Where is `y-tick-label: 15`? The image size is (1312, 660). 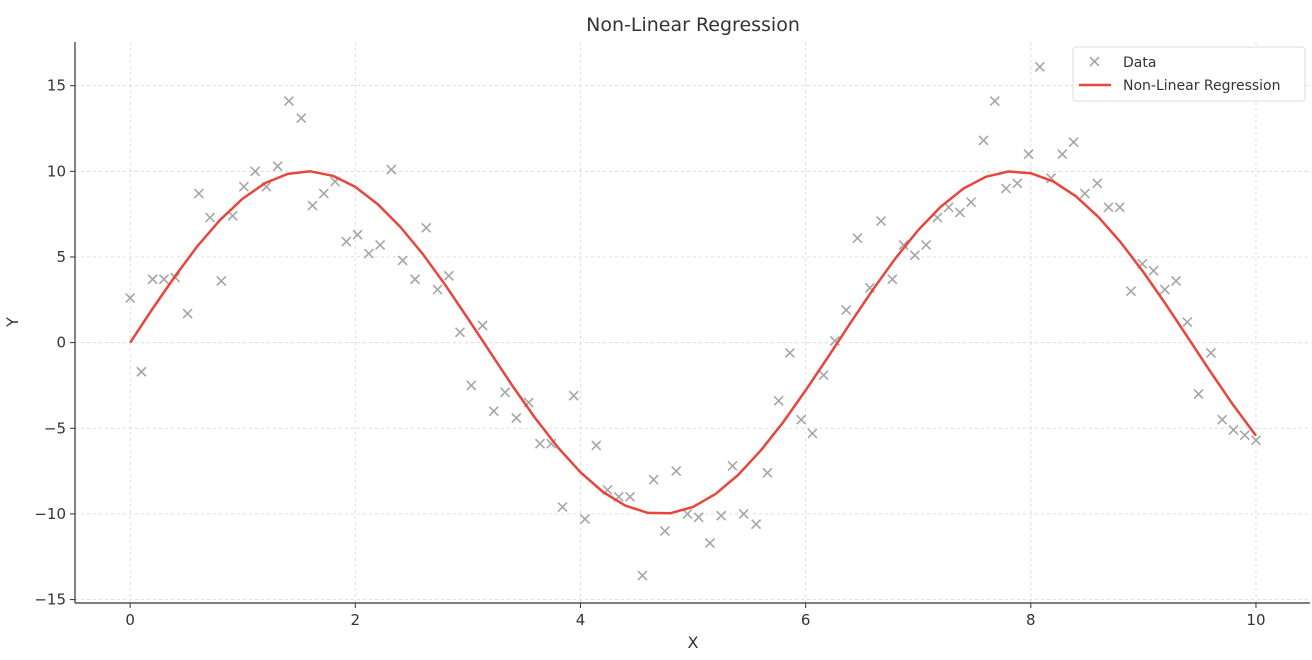
y-tick-label: 15 is located at coordinates (56, 86).